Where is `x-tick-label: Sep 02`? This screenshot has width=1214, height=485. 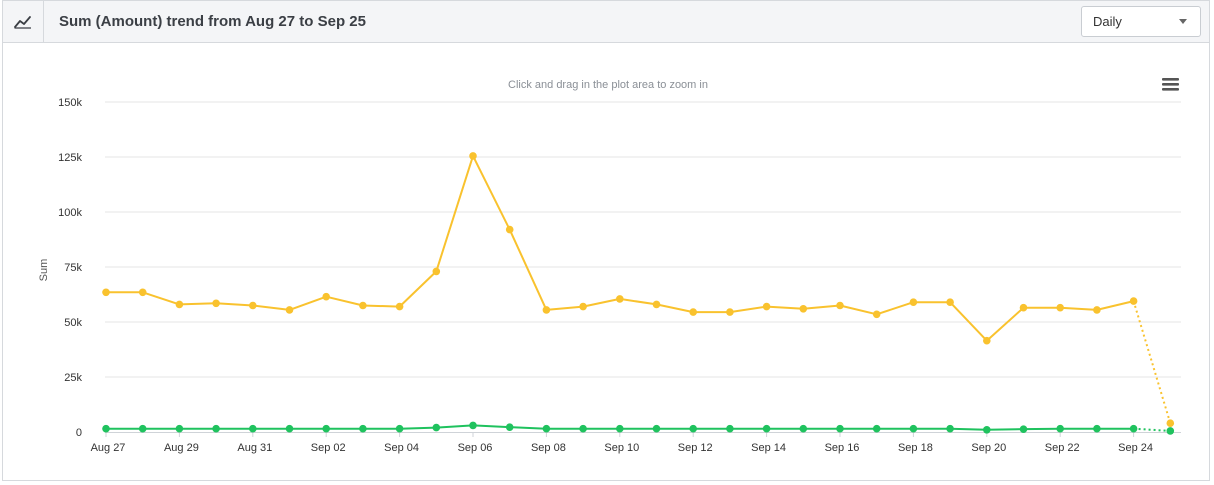
x-tick-label: Sep 02 is located at coordinates (328, 448).